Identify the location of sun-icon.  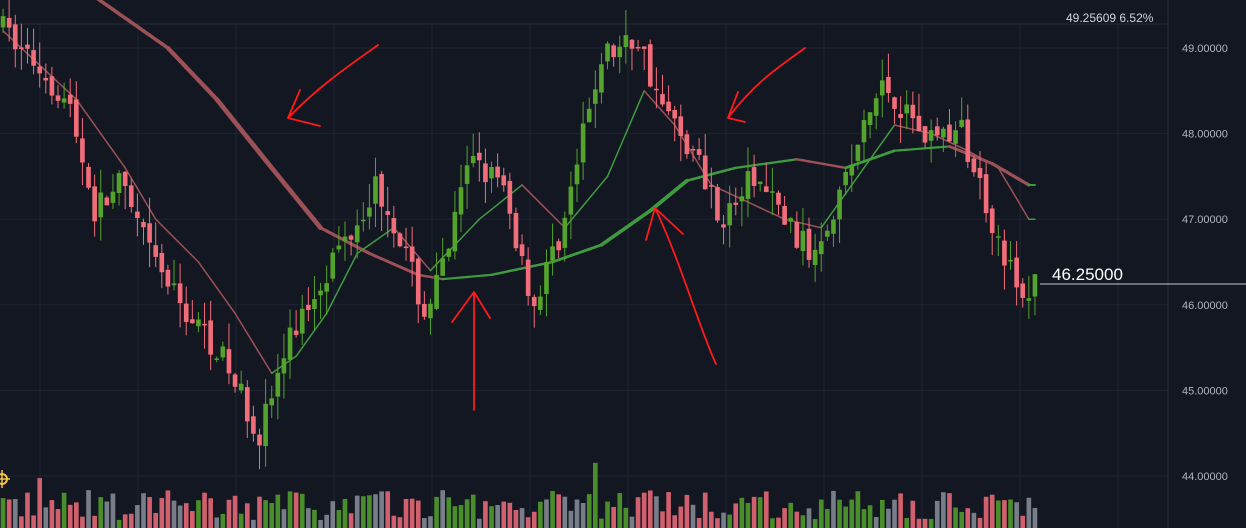
(5, 479).